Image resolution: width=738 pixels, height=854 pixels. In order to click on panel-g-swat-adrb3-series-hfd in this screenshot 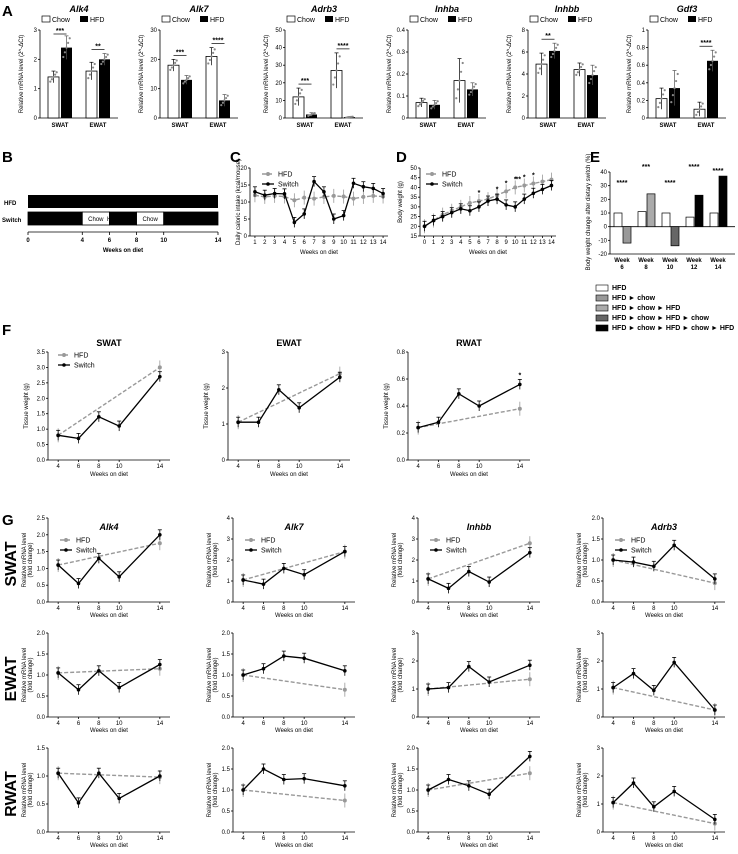, I will do `click(664, 571)`.